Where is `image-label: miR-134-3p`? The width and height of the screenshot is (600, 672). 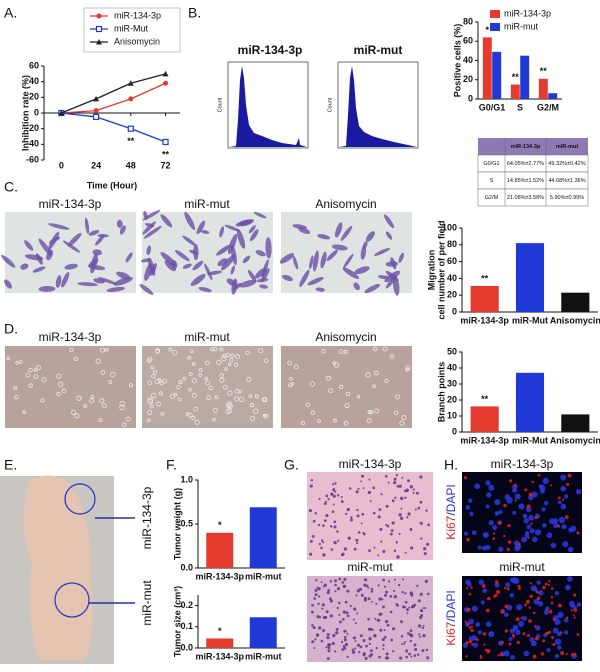 image-label: miR-134-3p is located at coordinates (522, 464).